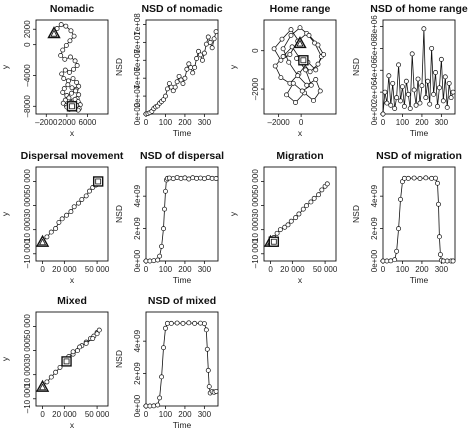  What do you see at coordinates (42, 242) in the screenshot?
I see `start-marker-inner` at bounding box center [42, 242].